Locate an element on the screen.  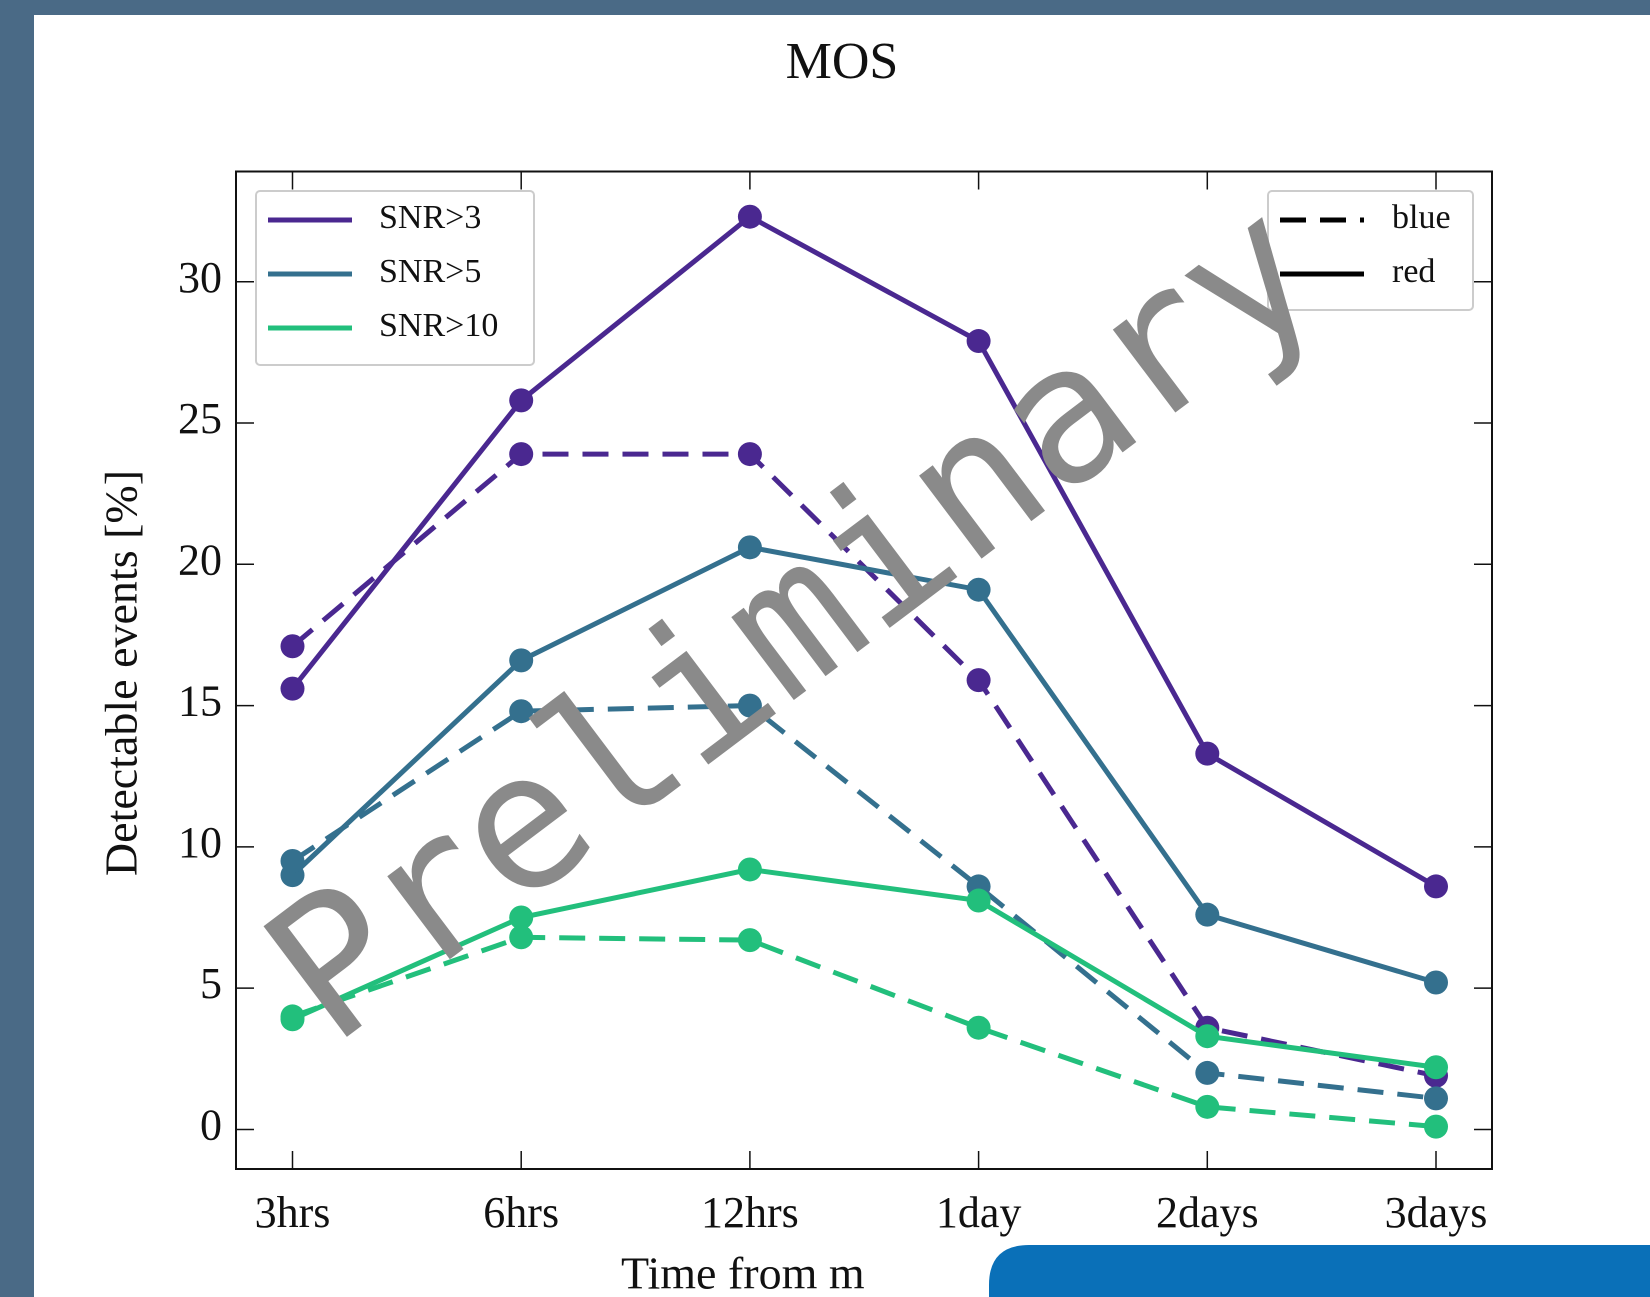
x-tick-label: 3hrs is located at coordinates (293, 1212).